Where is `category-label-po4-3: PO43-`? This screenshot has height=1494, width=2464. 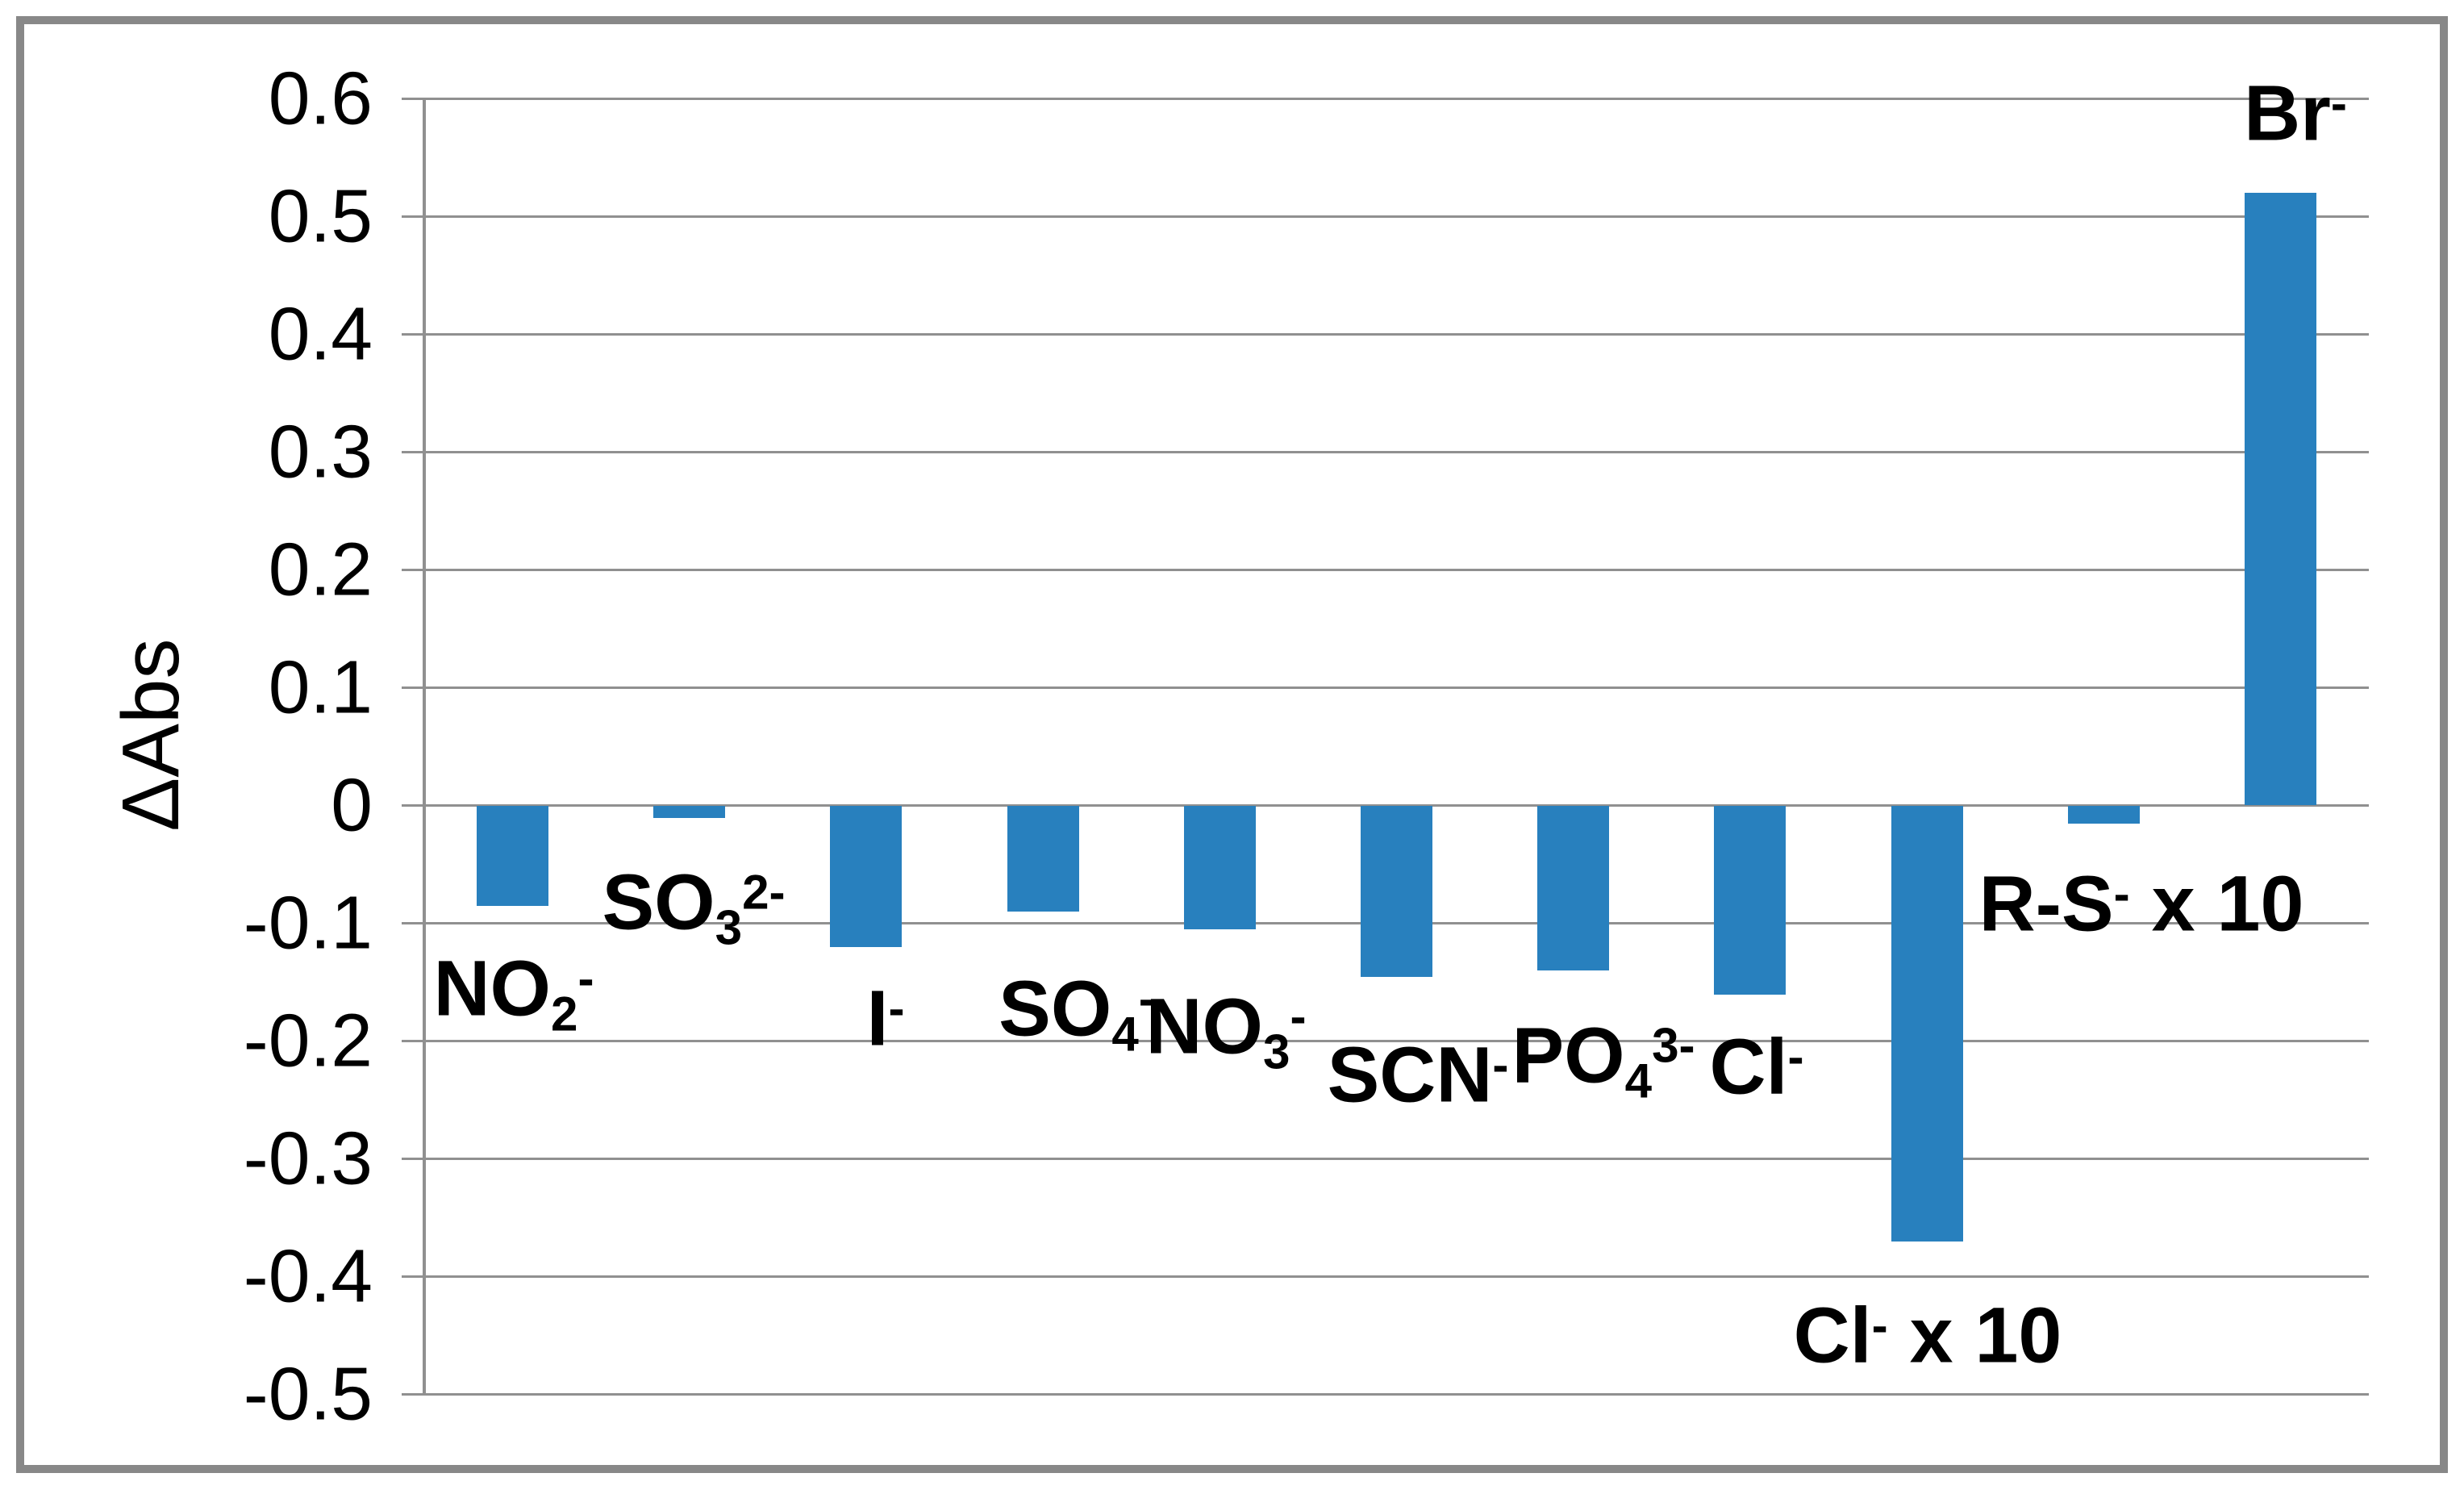
category-label-po4-3: PO43- is located at coordinates (1603, 1061).